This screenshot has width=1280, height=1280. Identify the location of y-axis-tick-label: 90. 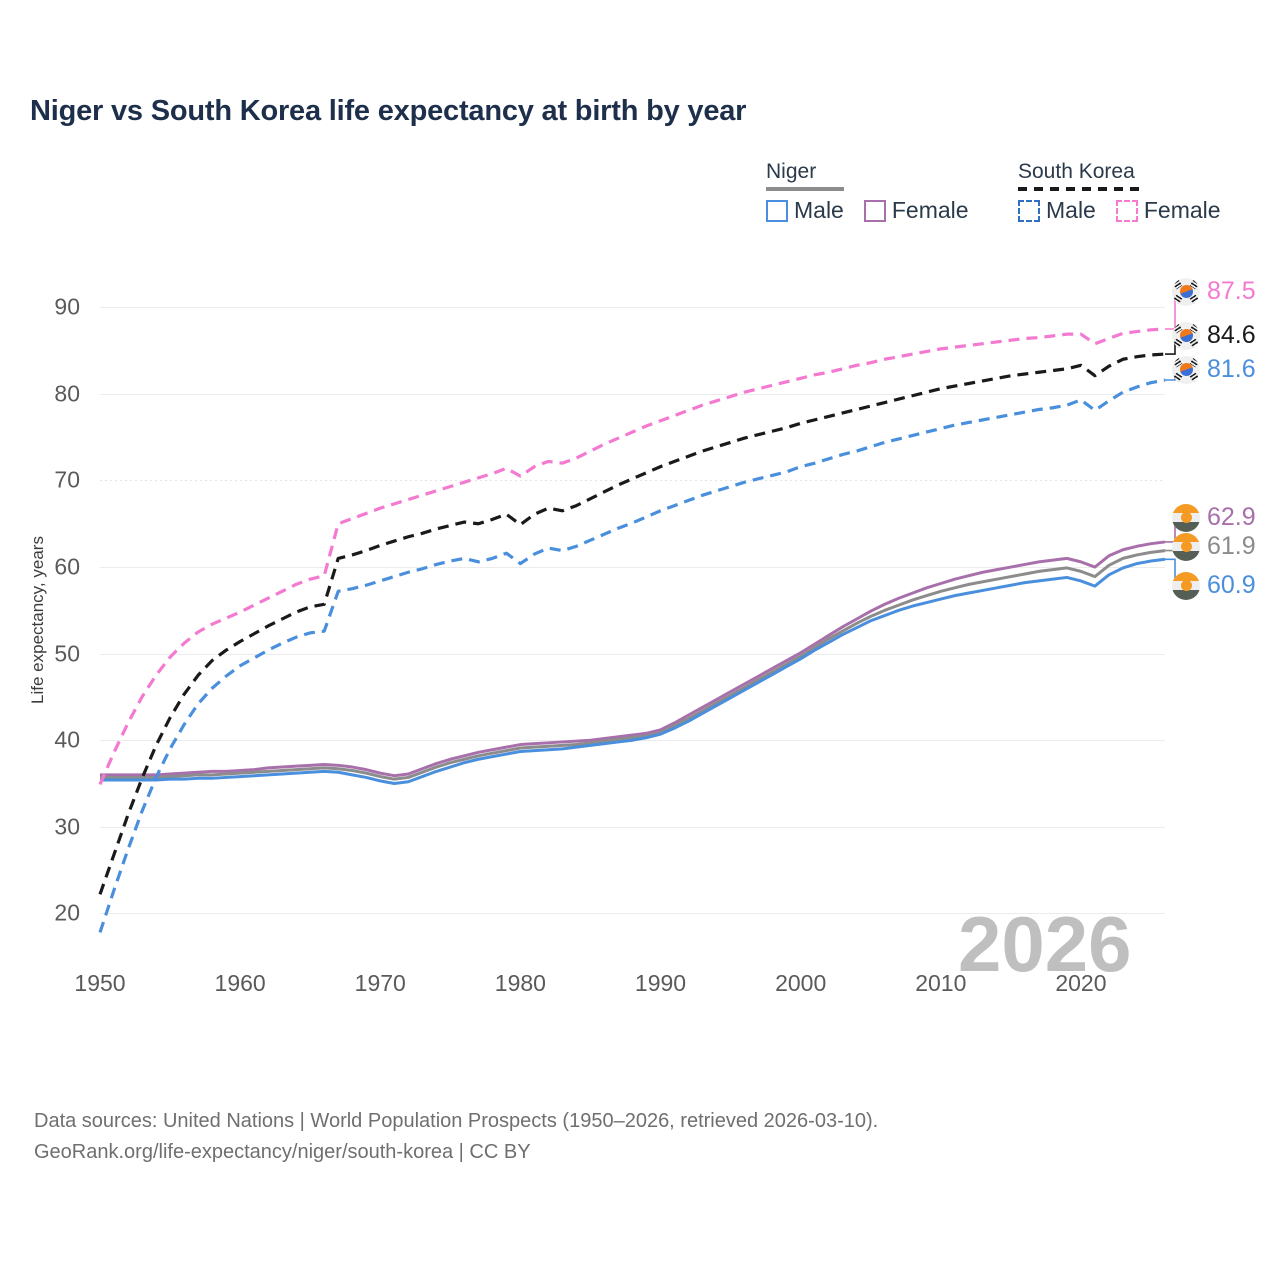
(67, 306).